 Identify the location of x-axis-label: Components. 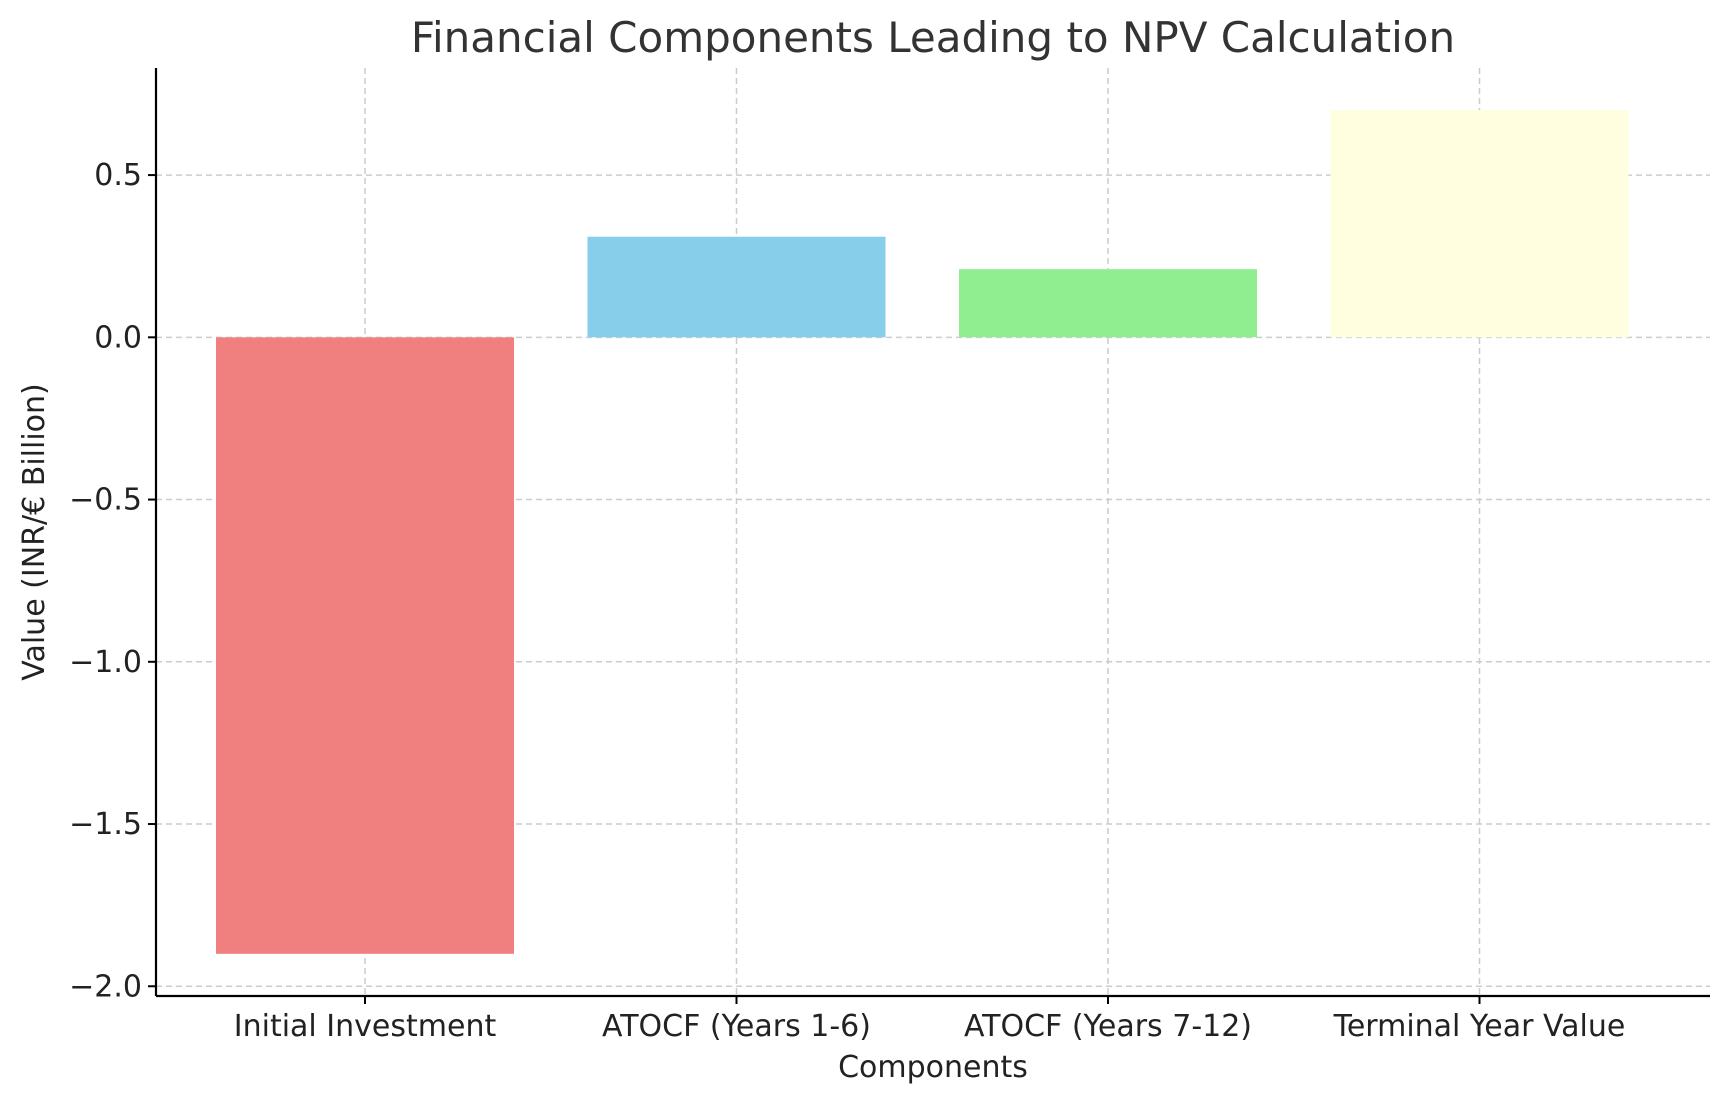
(933, 1067).